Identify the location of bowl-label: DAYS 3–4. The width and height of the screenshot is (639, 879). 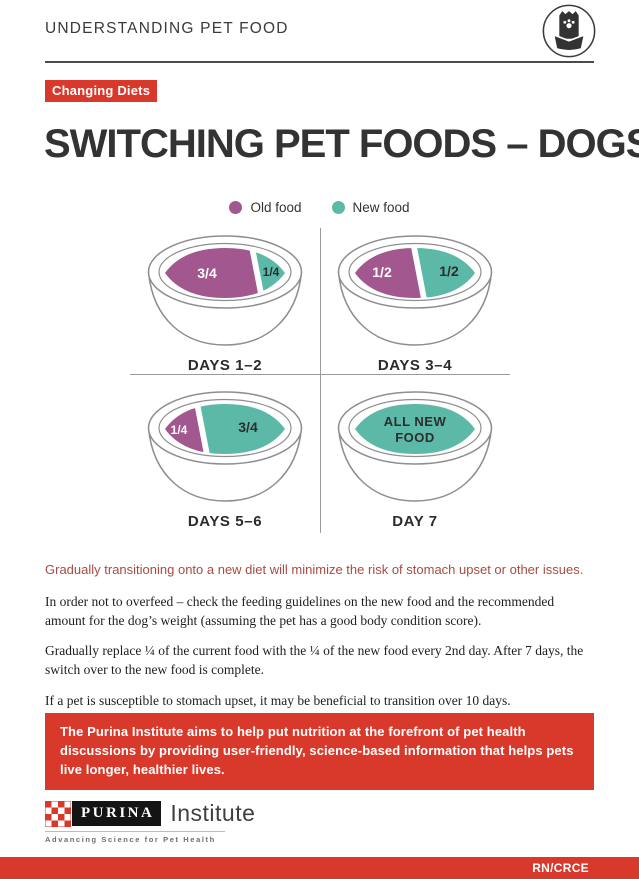
(415, 365).